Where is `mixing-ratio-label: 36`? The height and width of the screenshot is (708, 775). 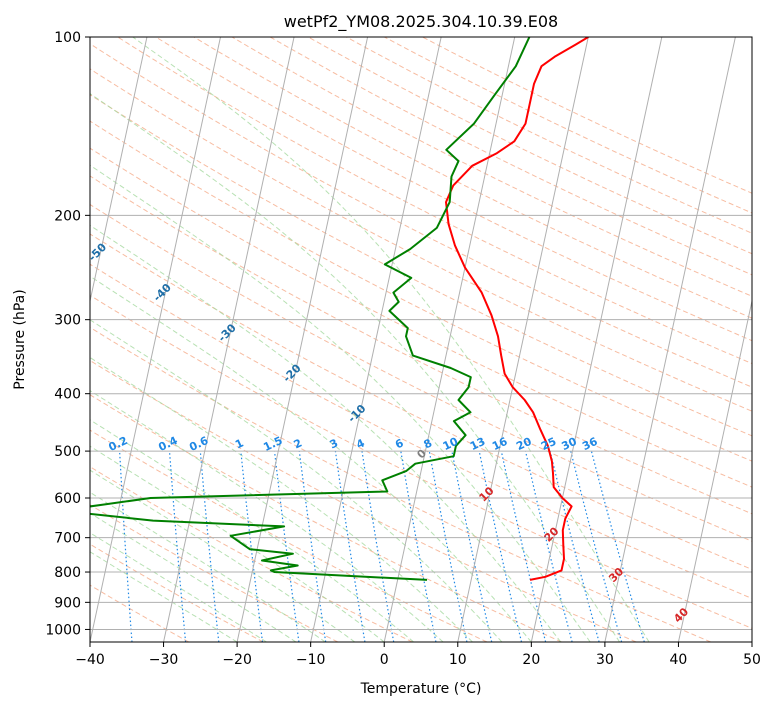
mixing-ratio-label: 36 is located at coordinates (590, 444).